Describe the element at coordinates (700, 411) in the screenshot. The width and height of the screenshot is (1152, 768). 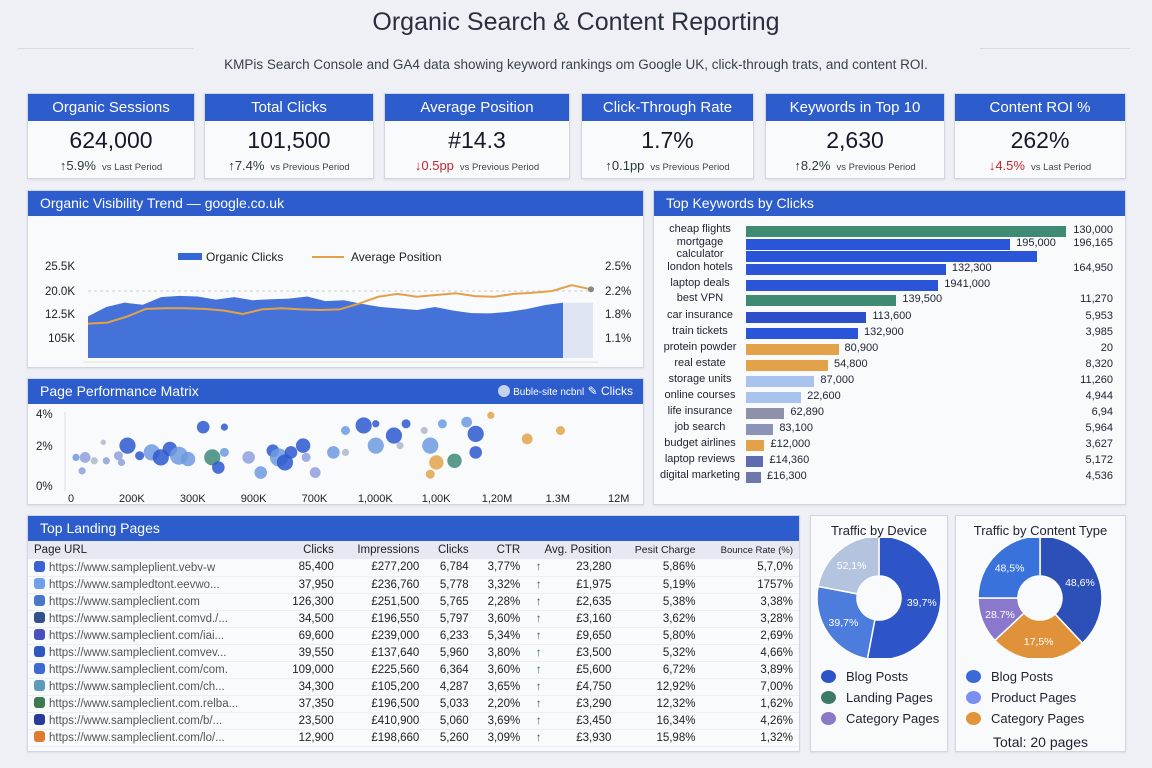
I see `keyword-label: life insurance` at that location.